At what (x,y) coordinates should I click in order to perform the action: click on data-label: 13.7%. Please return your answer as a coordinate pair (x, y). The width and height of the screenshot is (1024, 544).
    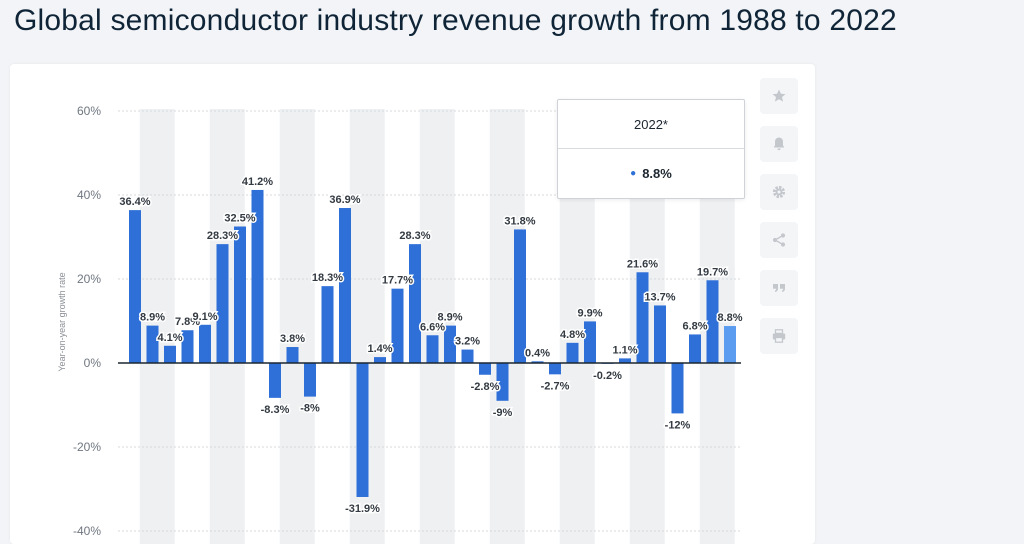
    Looking at the image, I should click on (659, 297).